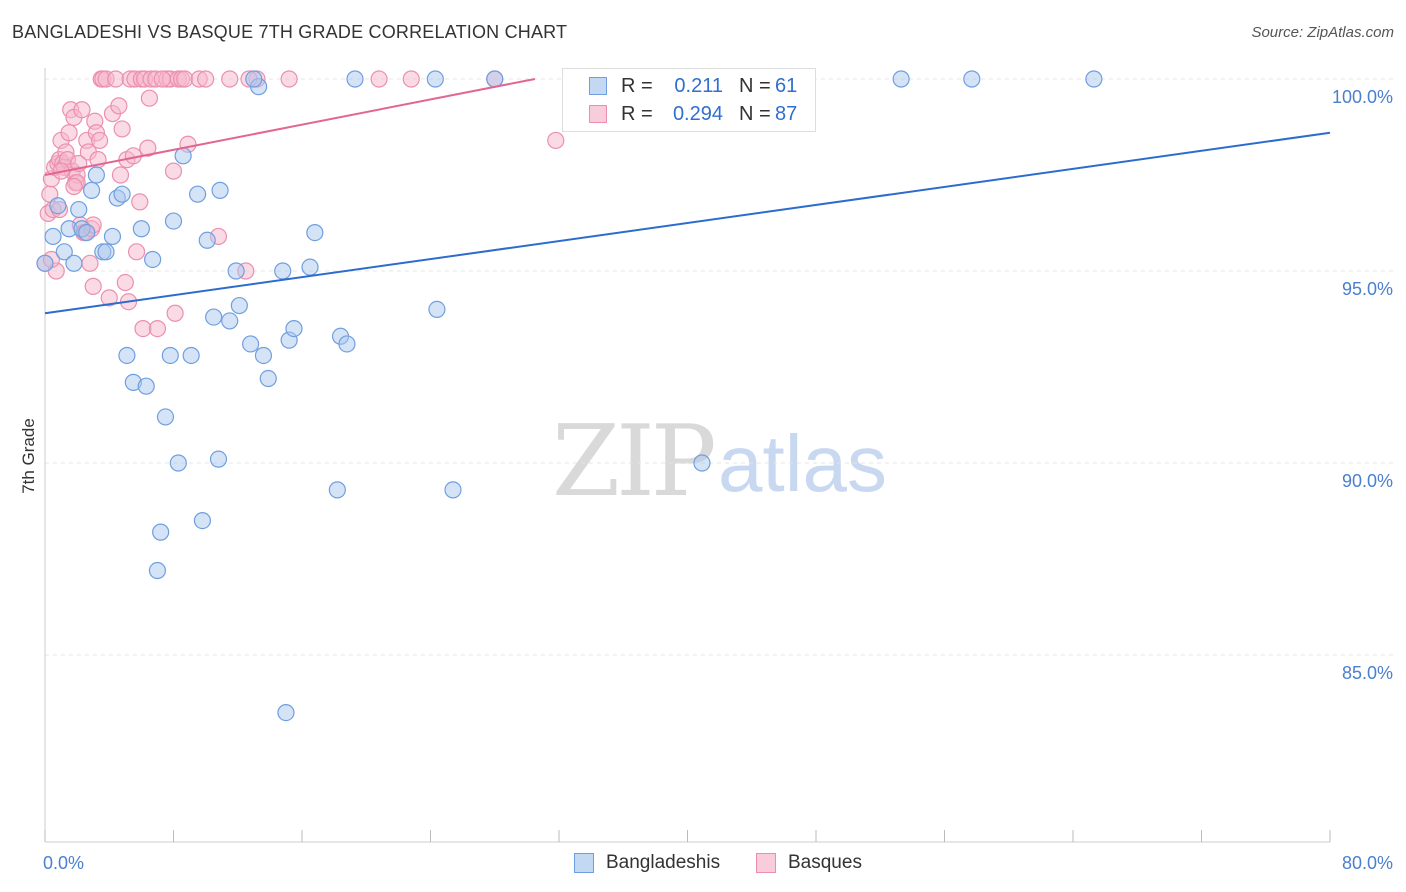 This screenshot has width=1406, height=892. What do you see at coordinates (698, 85) in the screenshot?
I see `legend-r-value: 0.211` at bounding box center [698, 85].